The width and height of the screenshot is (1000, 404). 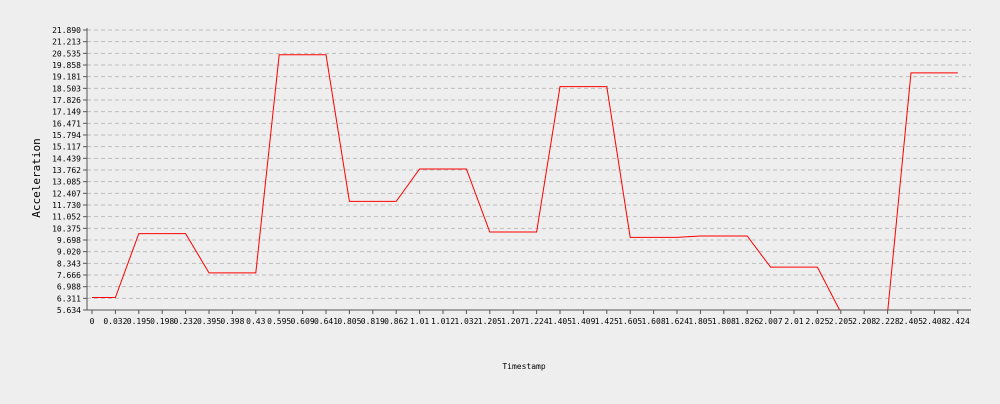 I want to click on x-tick-label: 1.032, so click(x=466, y=321).